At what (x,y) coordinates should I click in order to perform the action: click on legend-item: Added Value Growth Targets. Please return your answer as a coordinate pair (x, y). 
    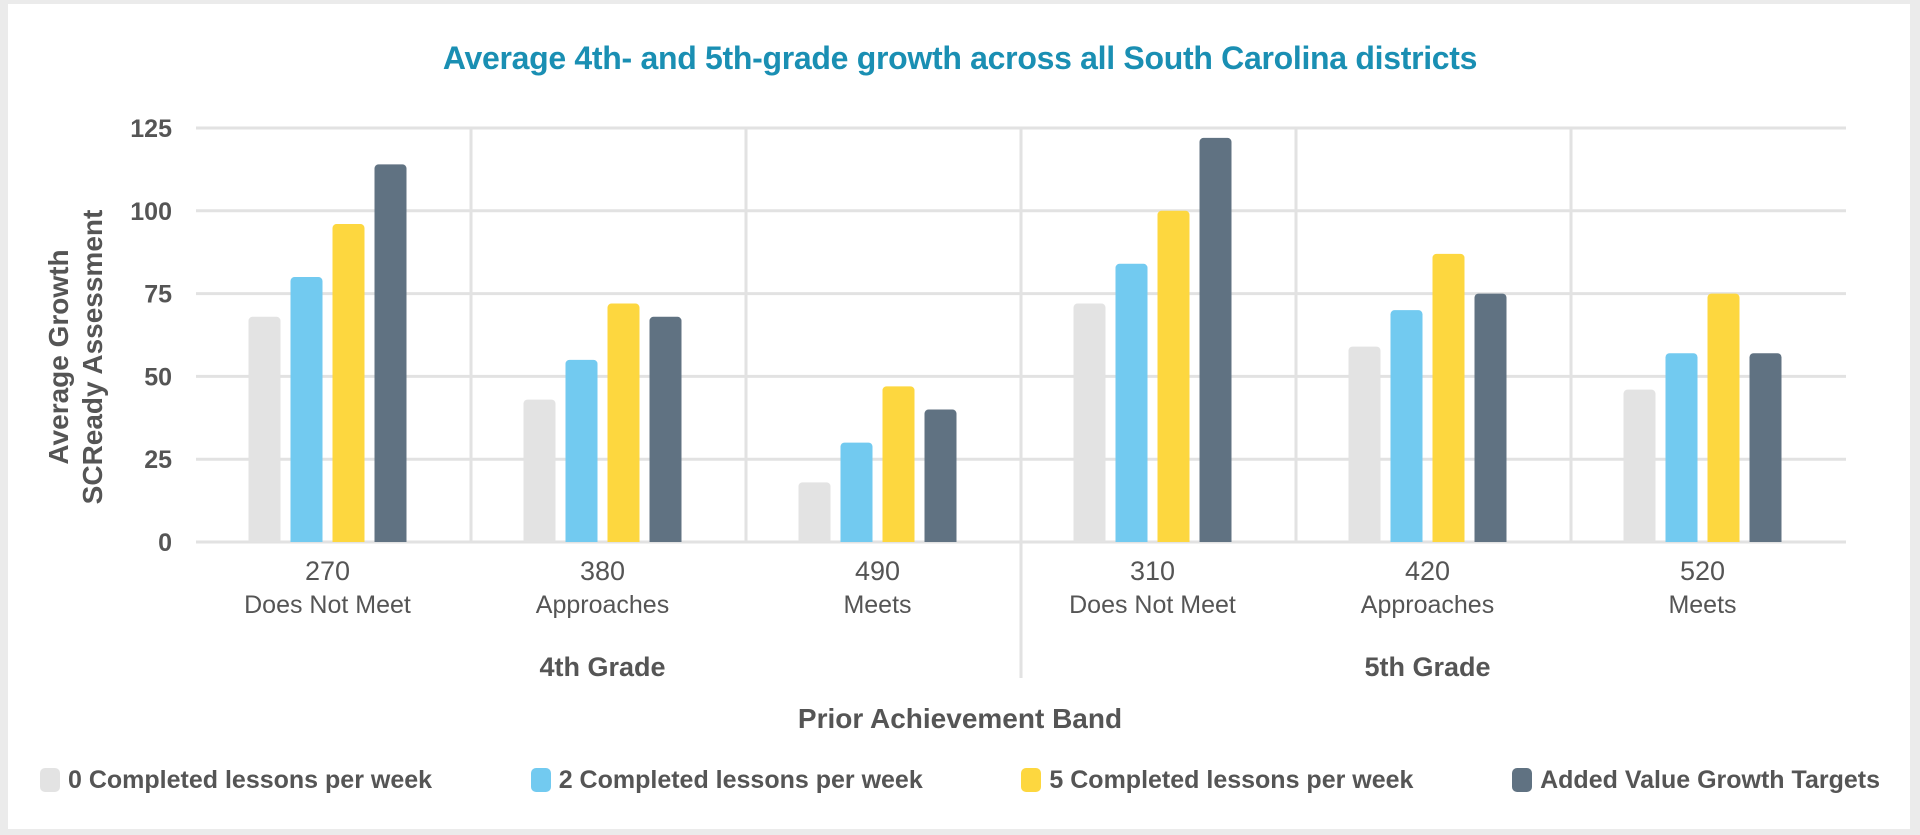
    Looking at the image, I should click on (1696, 780).